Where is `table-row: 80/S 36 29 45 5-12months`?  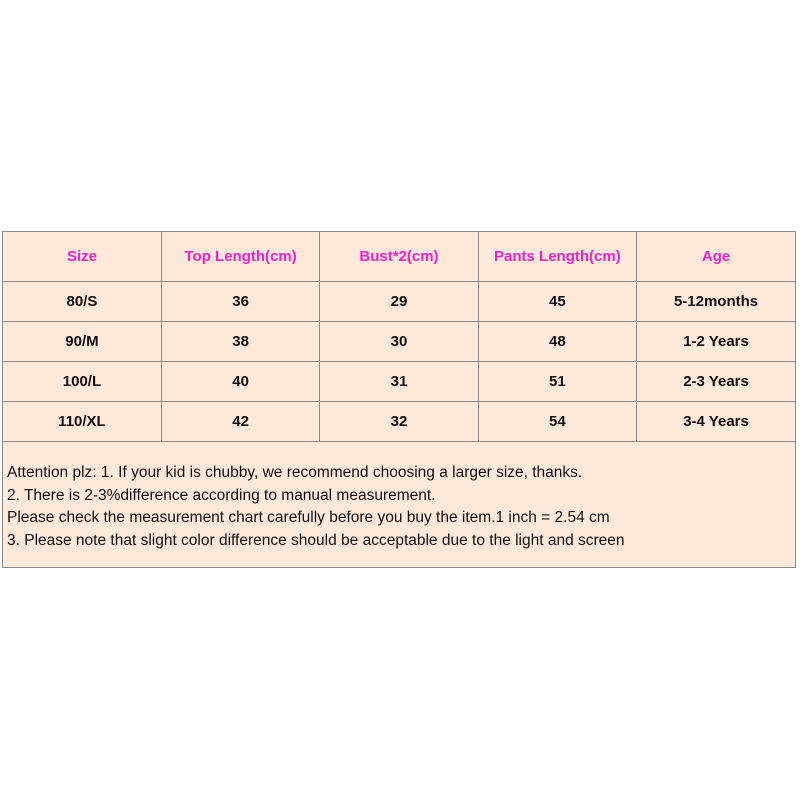
table-row: 80/S 36 29 45 5-12months is located at coordinates (399, 301).